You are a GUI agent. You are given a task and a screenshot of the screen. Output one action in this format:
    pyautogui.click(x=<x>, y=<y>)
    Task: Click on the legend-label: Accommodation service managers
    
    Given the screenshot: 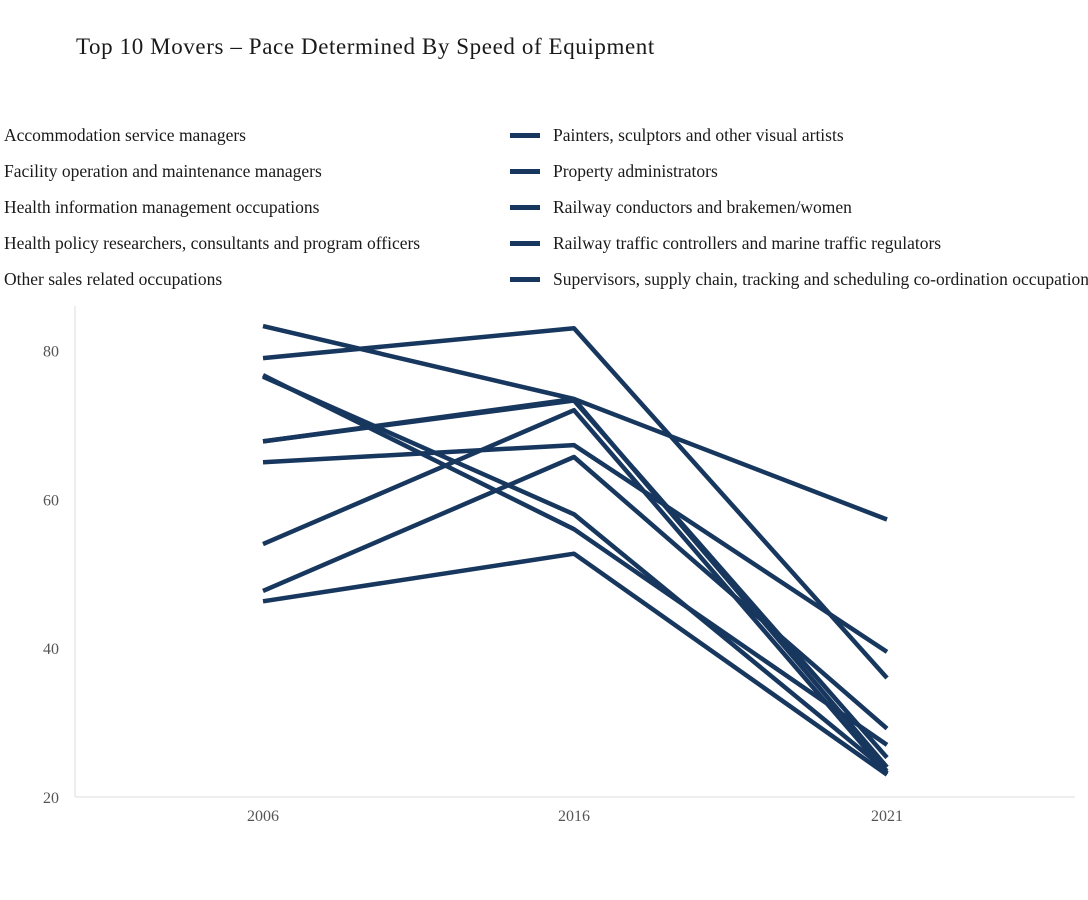 What is the action you would take?
    pyautogui.click(x=125, y=134)
    